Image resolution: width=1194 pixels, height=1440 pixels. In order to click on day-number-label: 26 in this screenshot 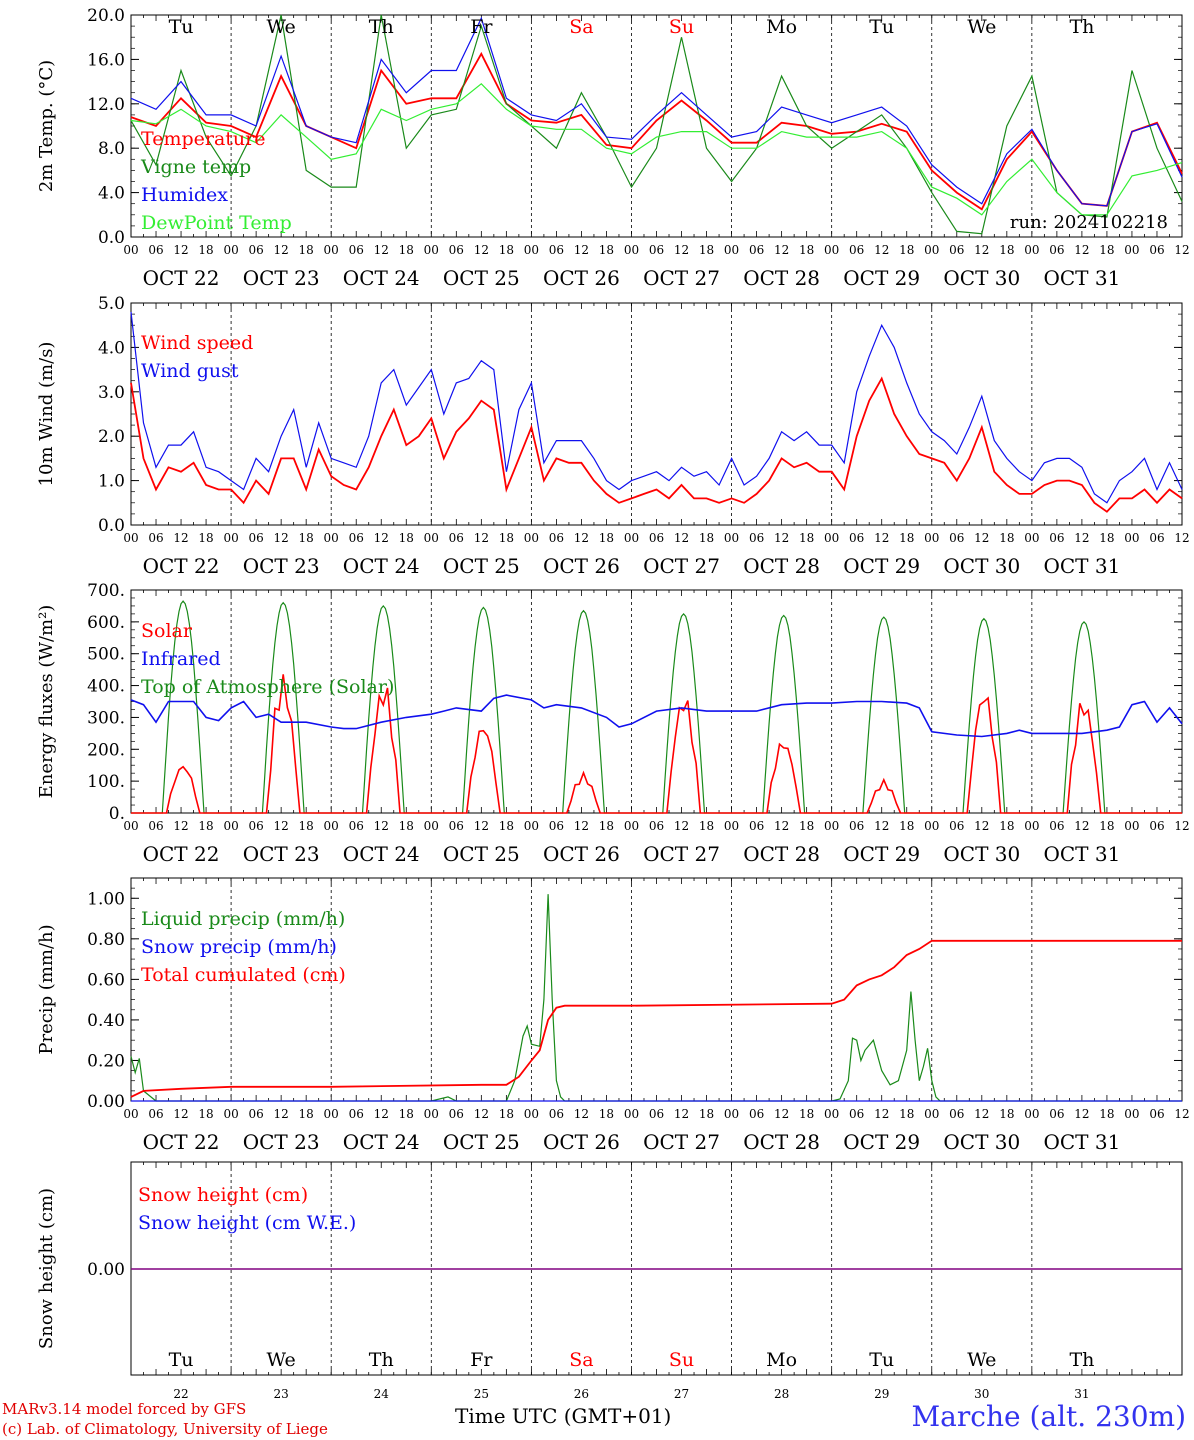, I will do `click(581, 1394)`.